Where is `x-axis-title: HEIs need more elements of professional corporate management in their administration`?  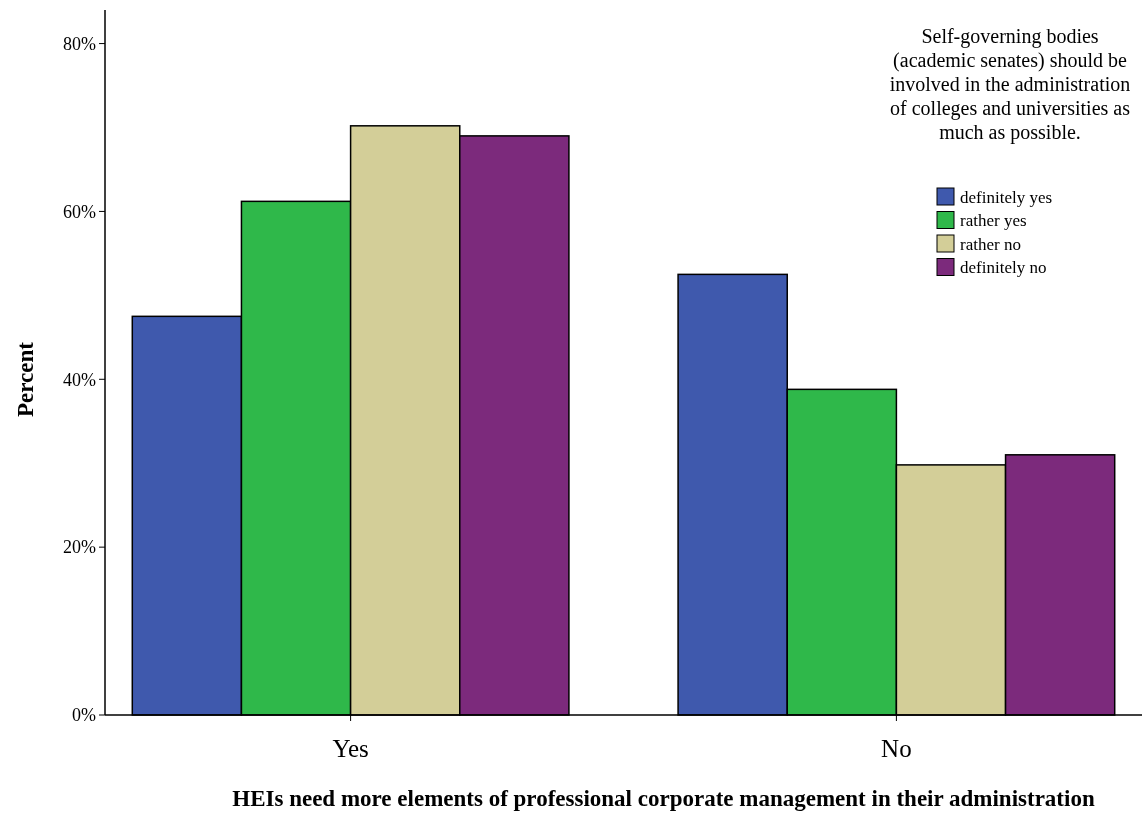
x-axis-title: HEIs need more elements of professional corporate management in their administration is located at coordinates (663, 798).